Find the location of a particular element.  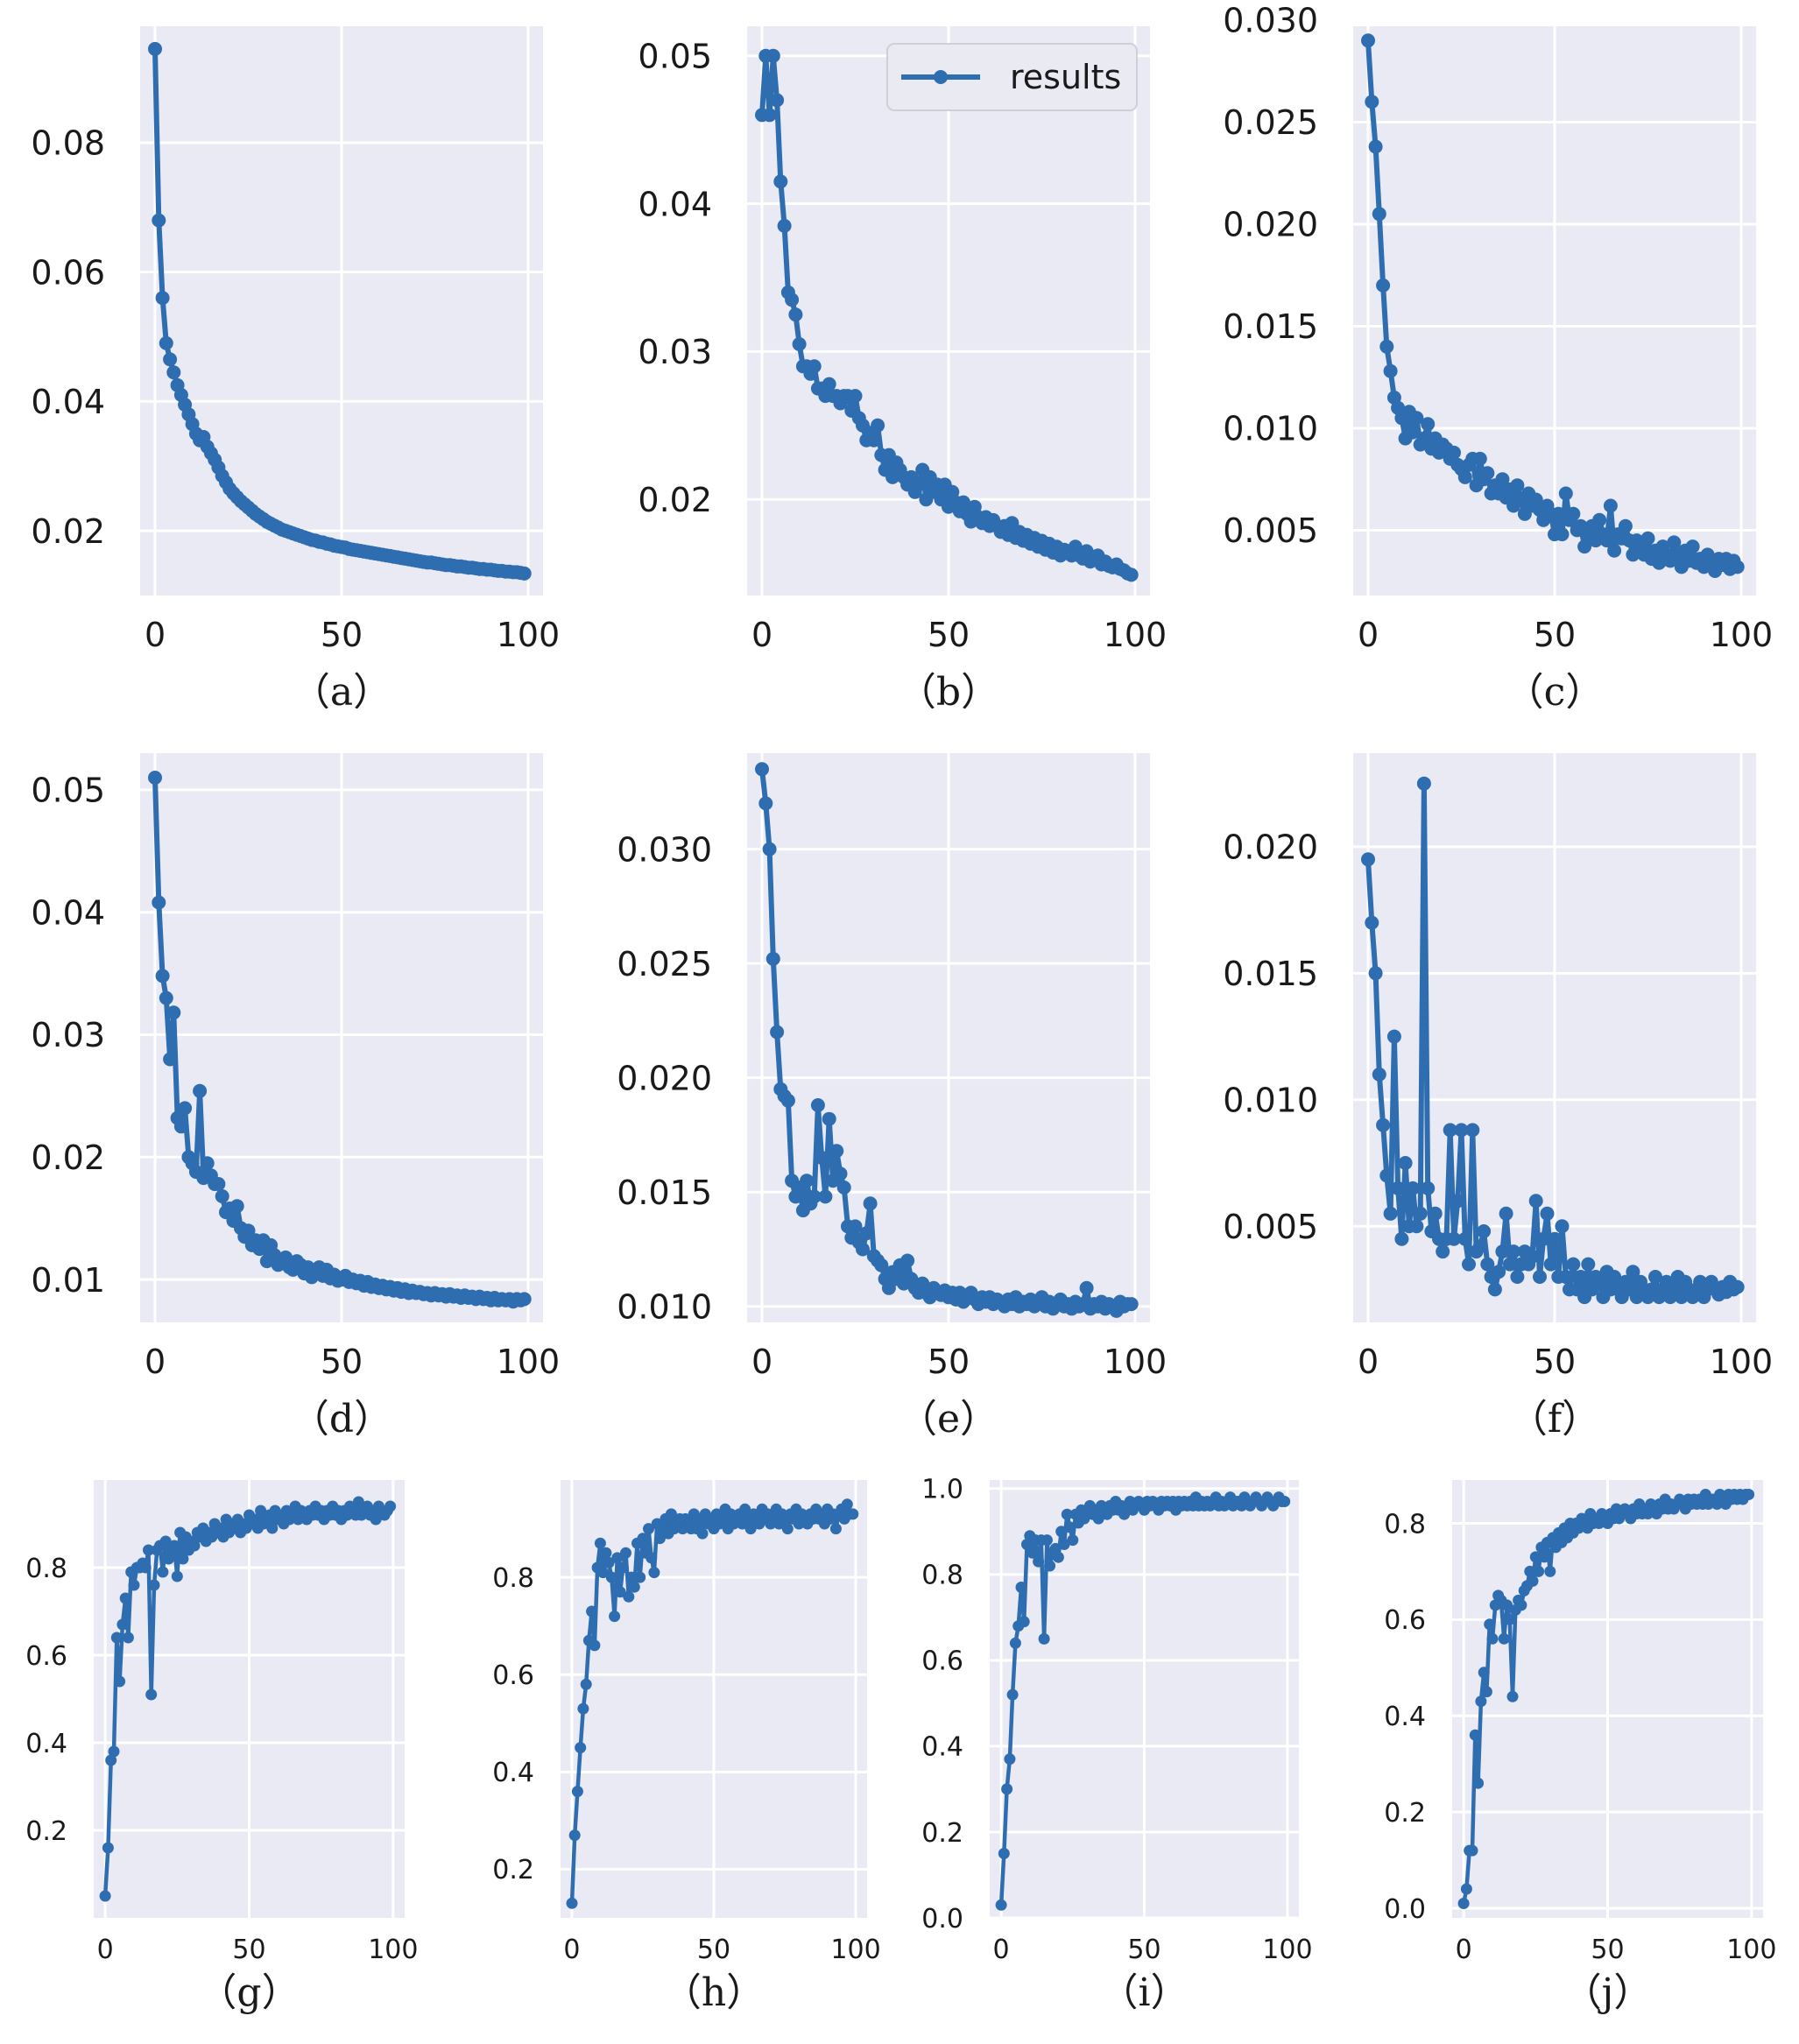

y-tick-label: 0.2 is located at coordinates (1405, 1813).